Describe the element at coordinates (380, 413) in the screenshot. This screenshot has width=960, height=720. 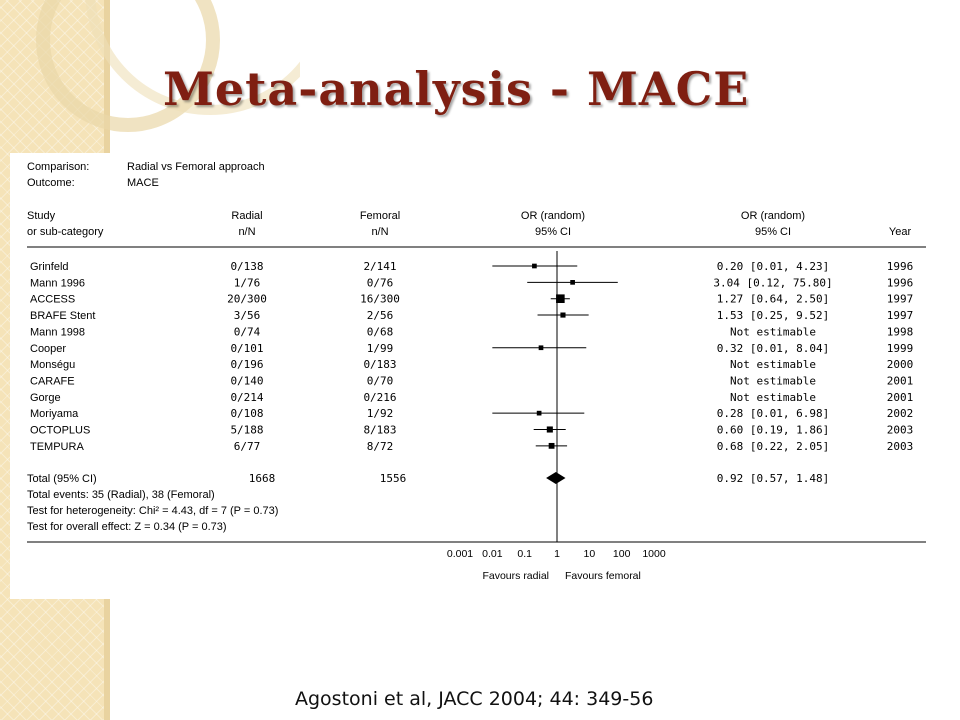
I see `femoral-events: 1/92` at that location.